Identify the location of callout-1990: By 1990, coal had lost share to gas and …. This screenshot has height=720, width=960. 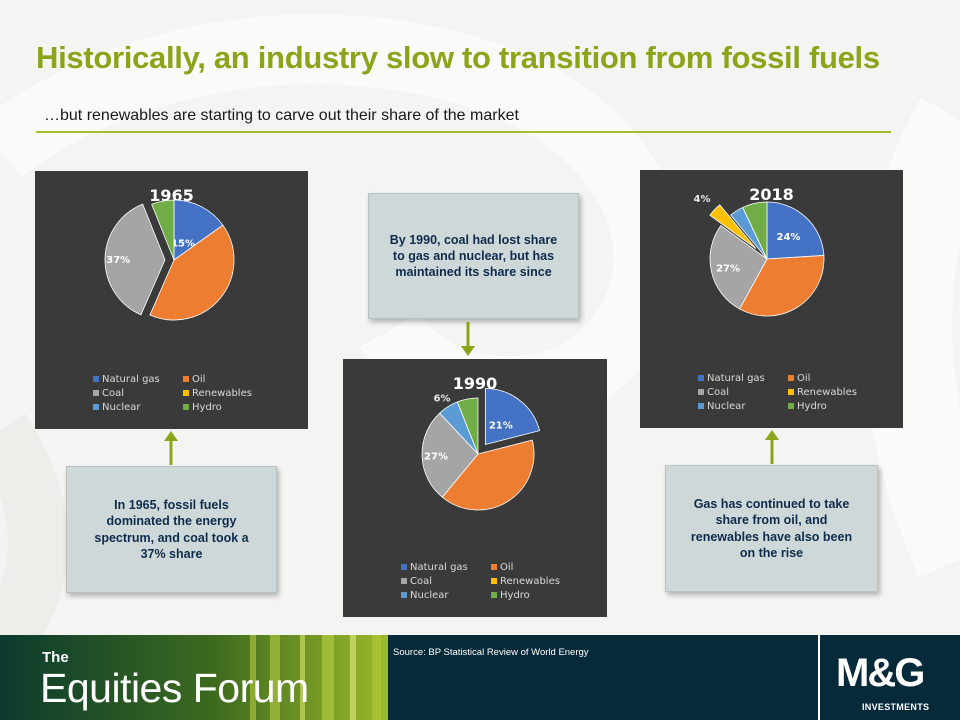
(473, 256).